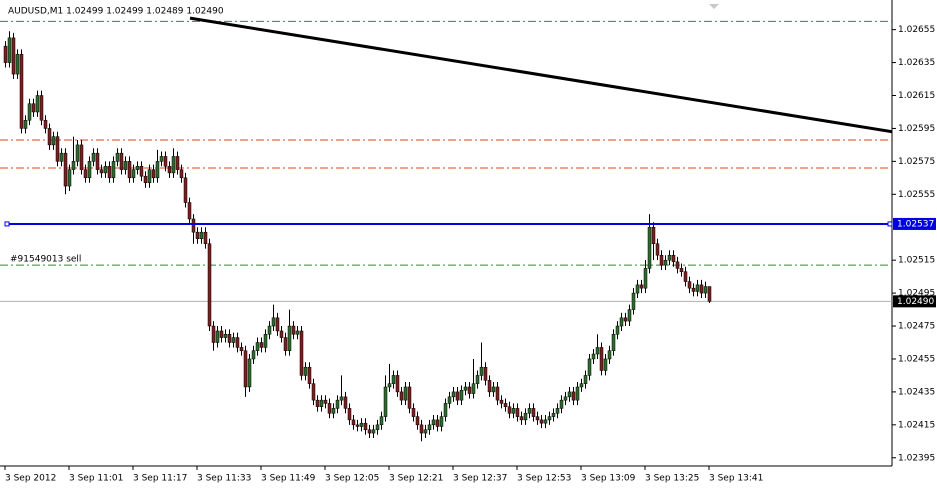 The image size is (937, 488). Describe the element at coordinates (224, 479) in the screenshot. I see `x-tick-label: 3 Sep 11:33` at that location.